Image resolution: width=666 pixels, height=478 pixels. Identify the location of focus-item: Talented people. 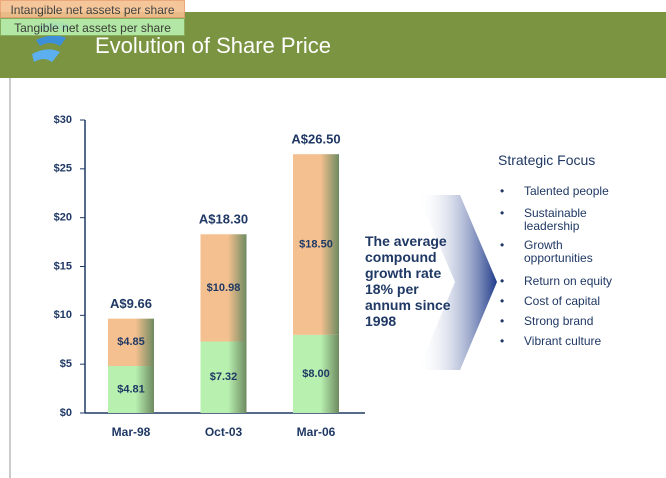
(566, 191).